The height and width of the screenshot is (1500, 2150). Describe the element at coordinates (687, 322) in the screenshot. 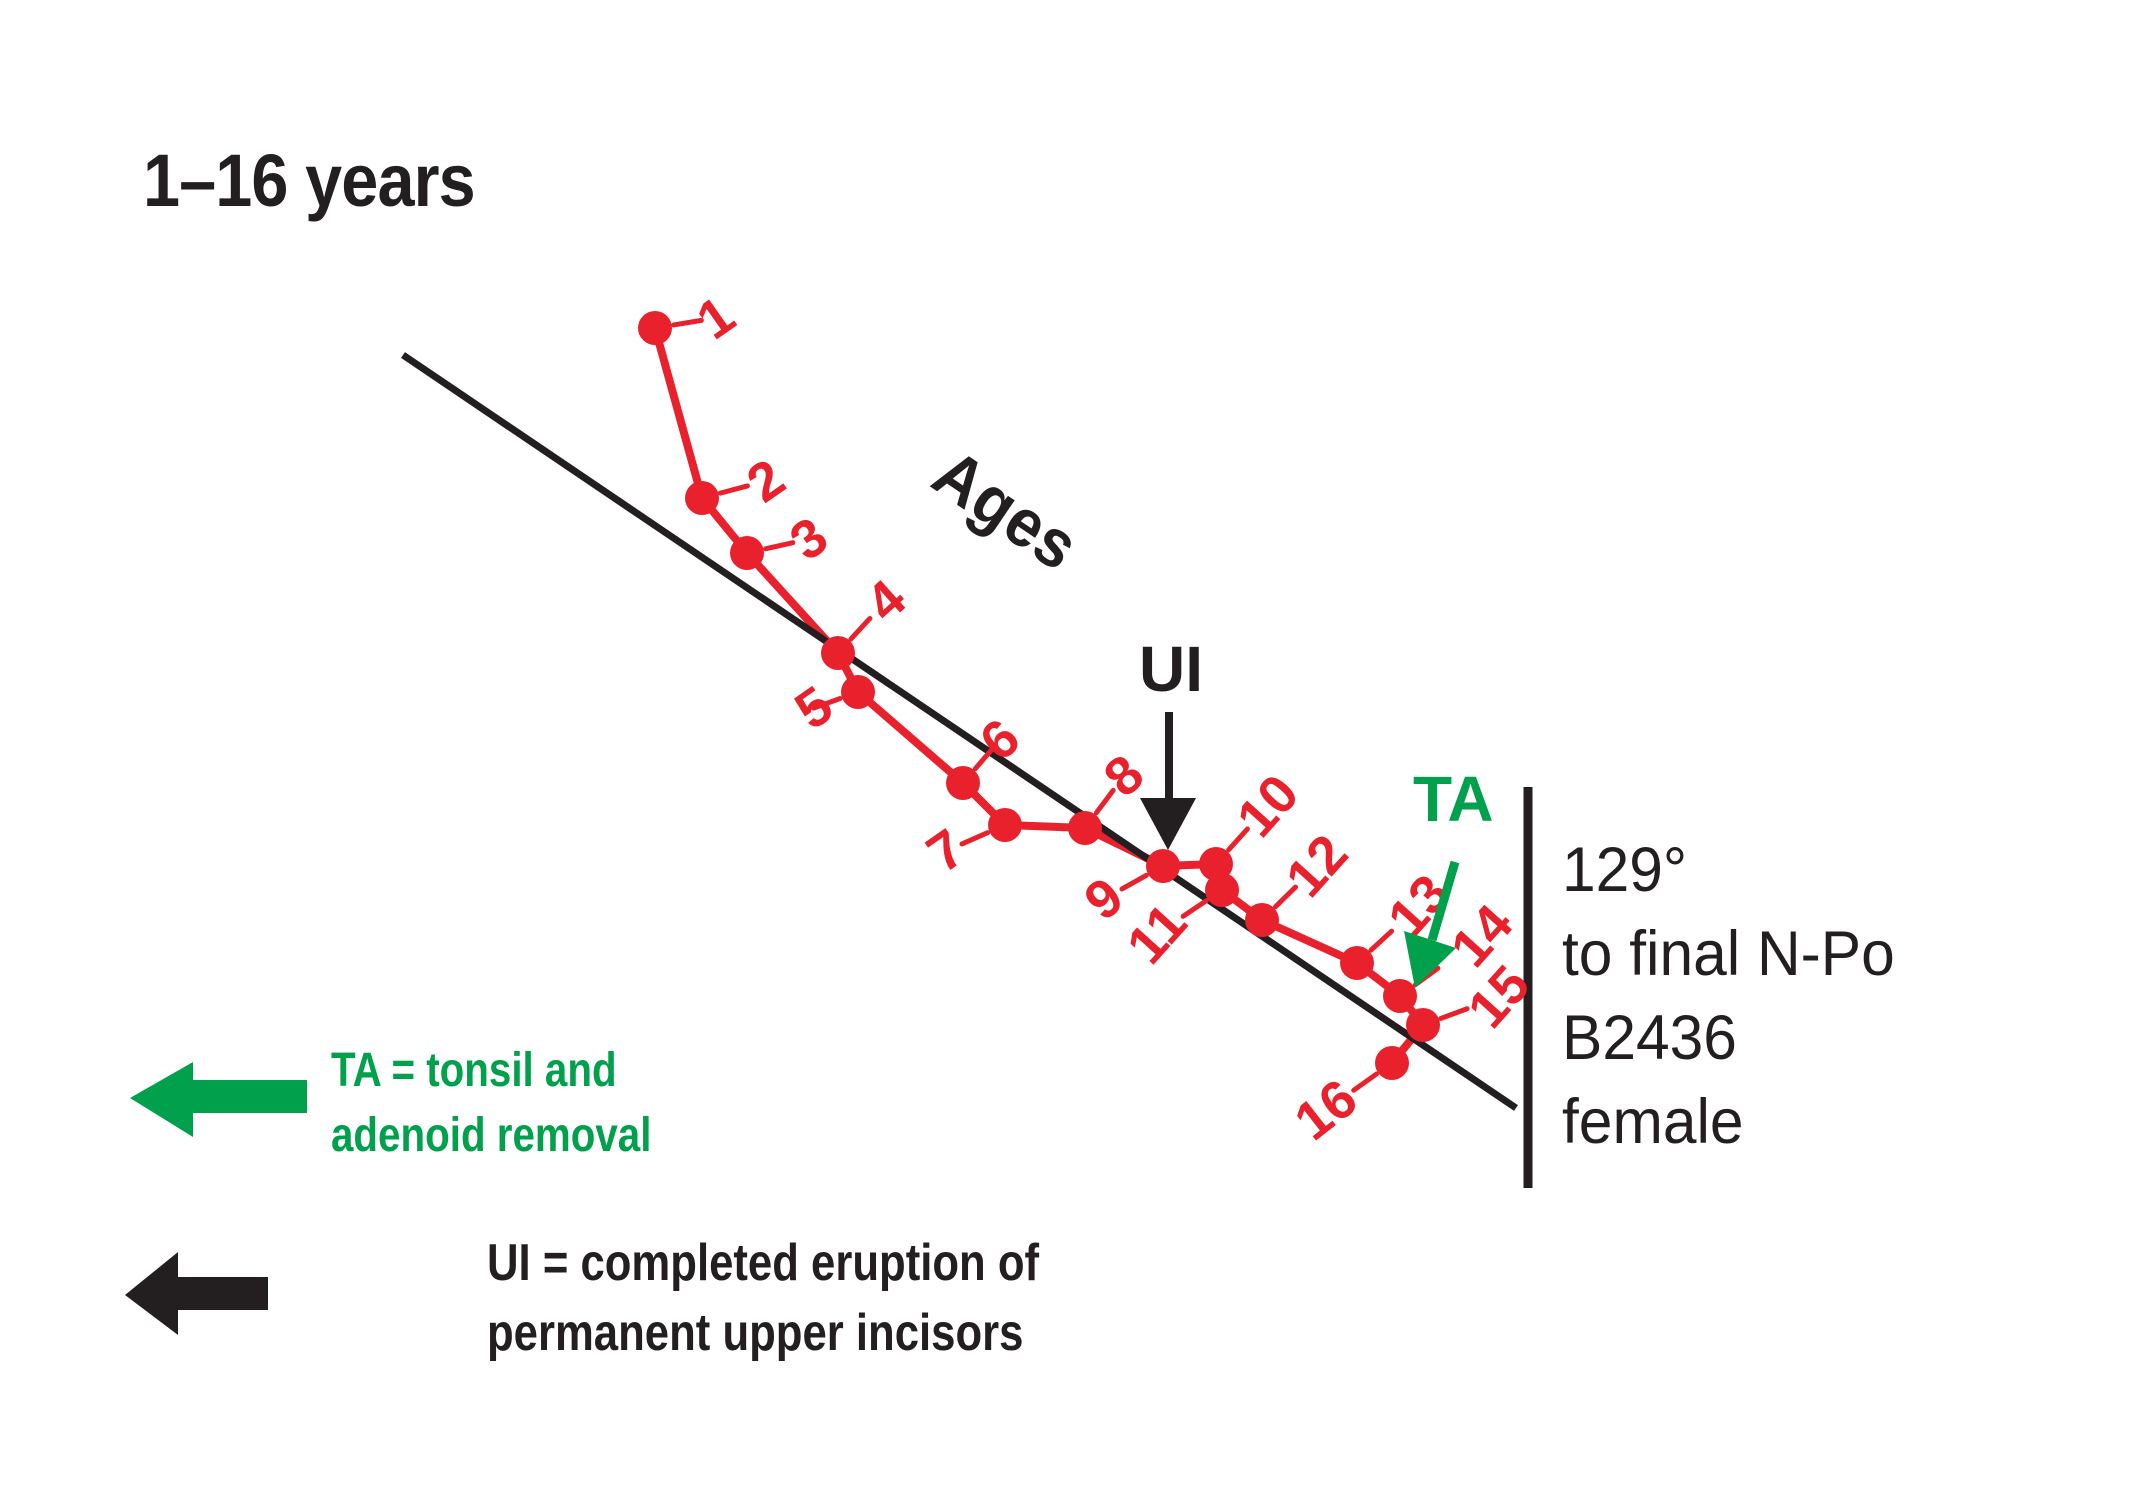

I see `age-1-leader-tick` at that location.